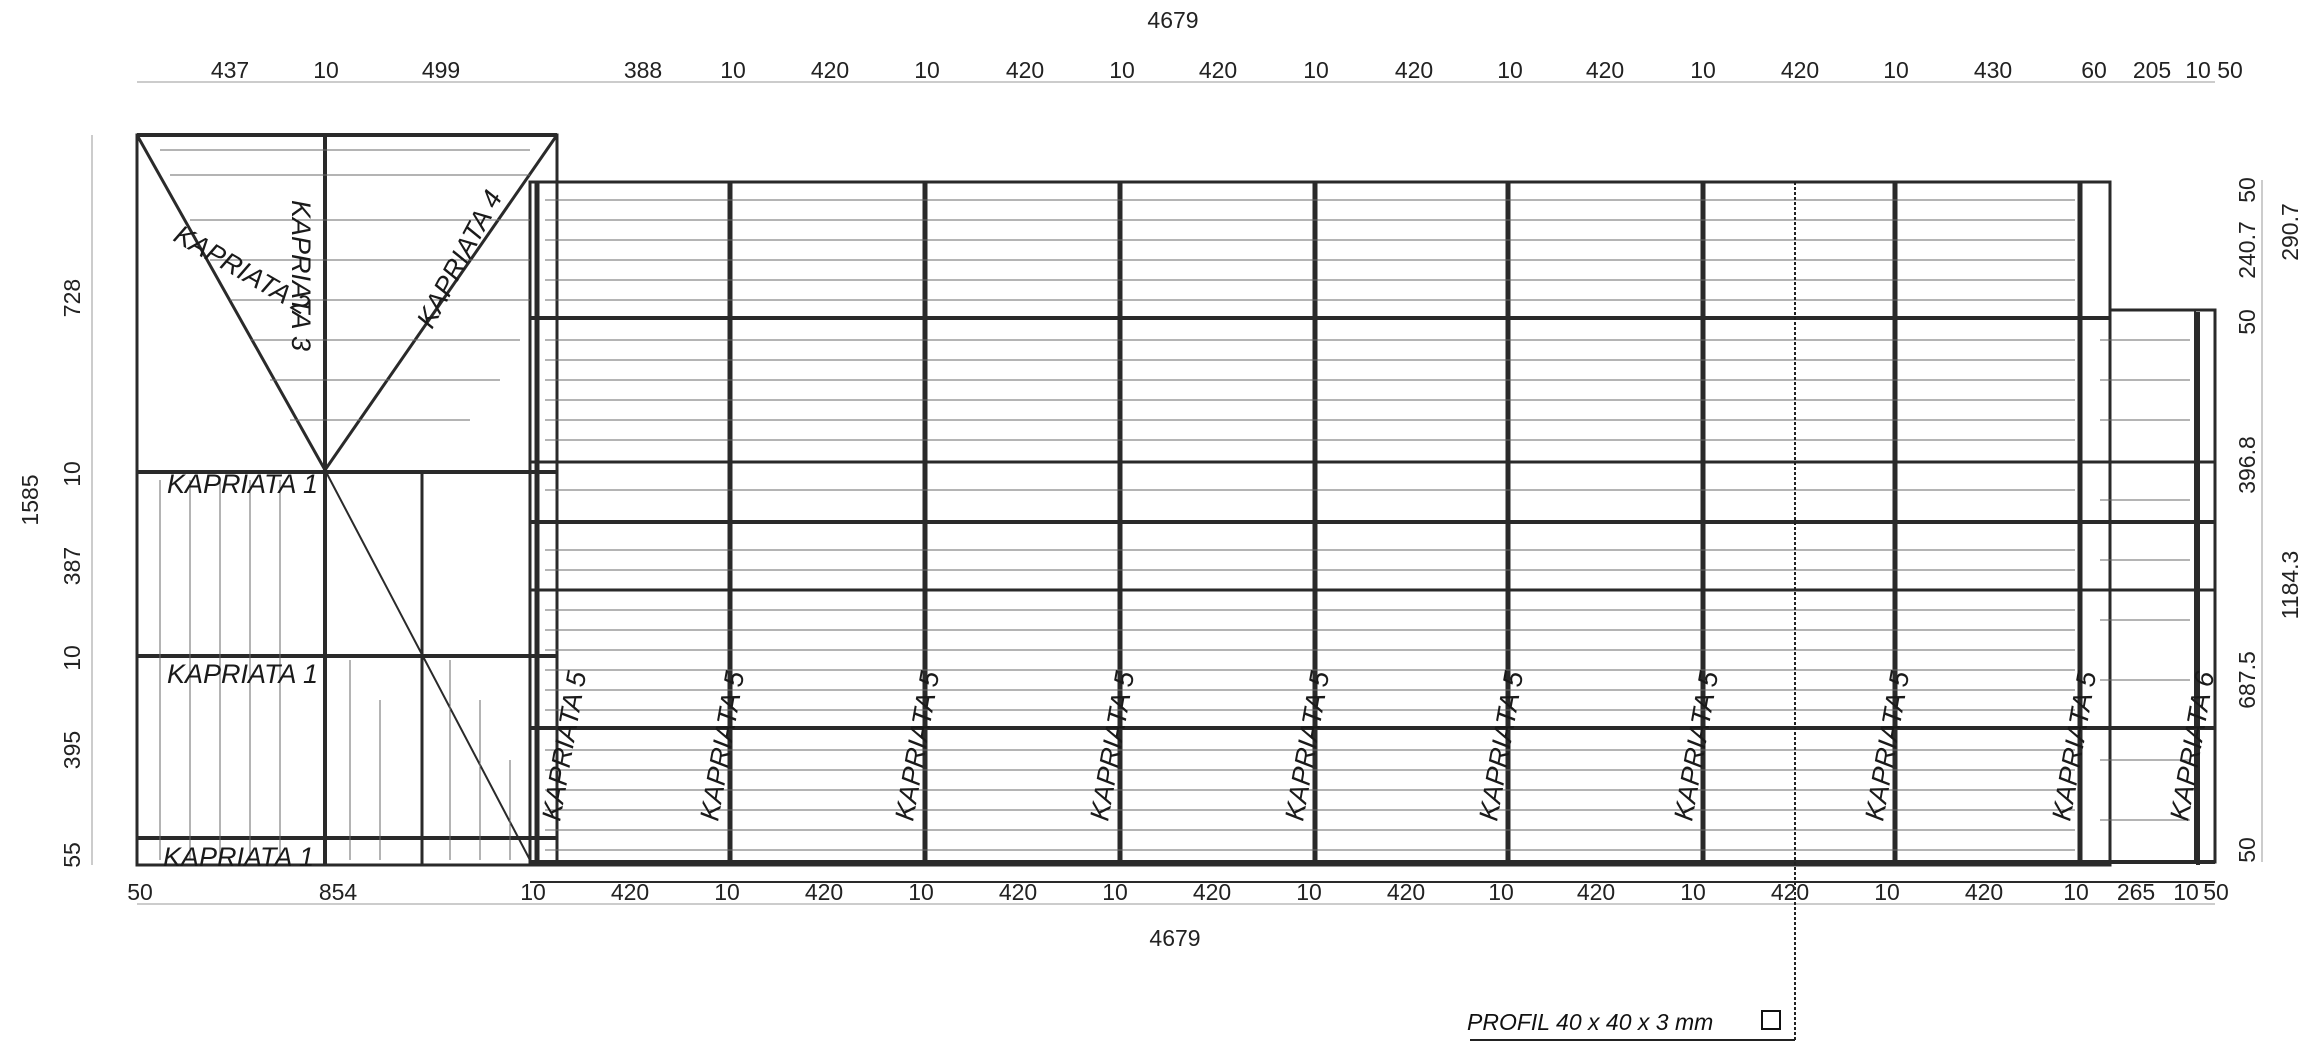 This screenshot has height=1042, width=2315. I want to click on right-outer-dim-0: 290.7, so click(2290, 232).